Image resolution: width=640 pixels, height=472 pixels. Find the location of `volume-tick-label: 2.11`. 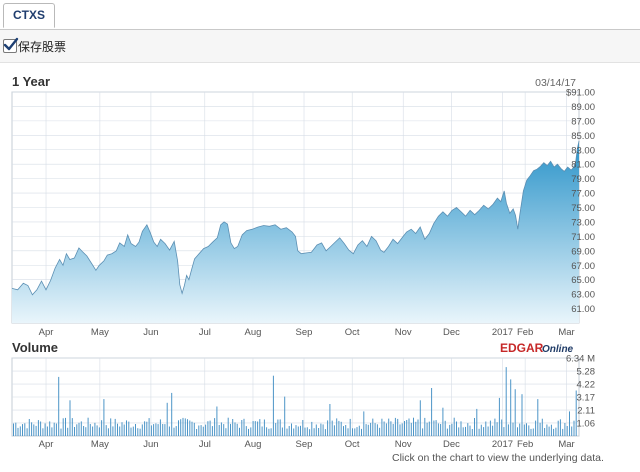

volume-tick-label: 2.11 is located at coordinates (586, 411).